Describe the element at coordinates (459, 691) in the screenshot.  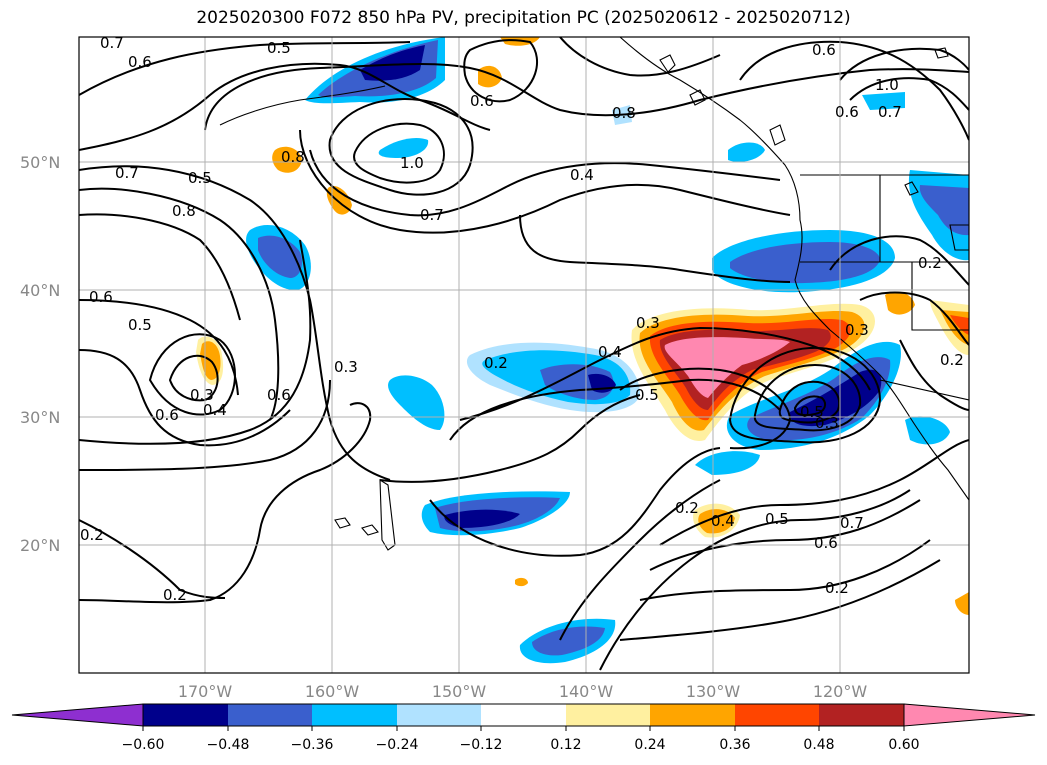
I see `lon-label: 150°W` at that location.